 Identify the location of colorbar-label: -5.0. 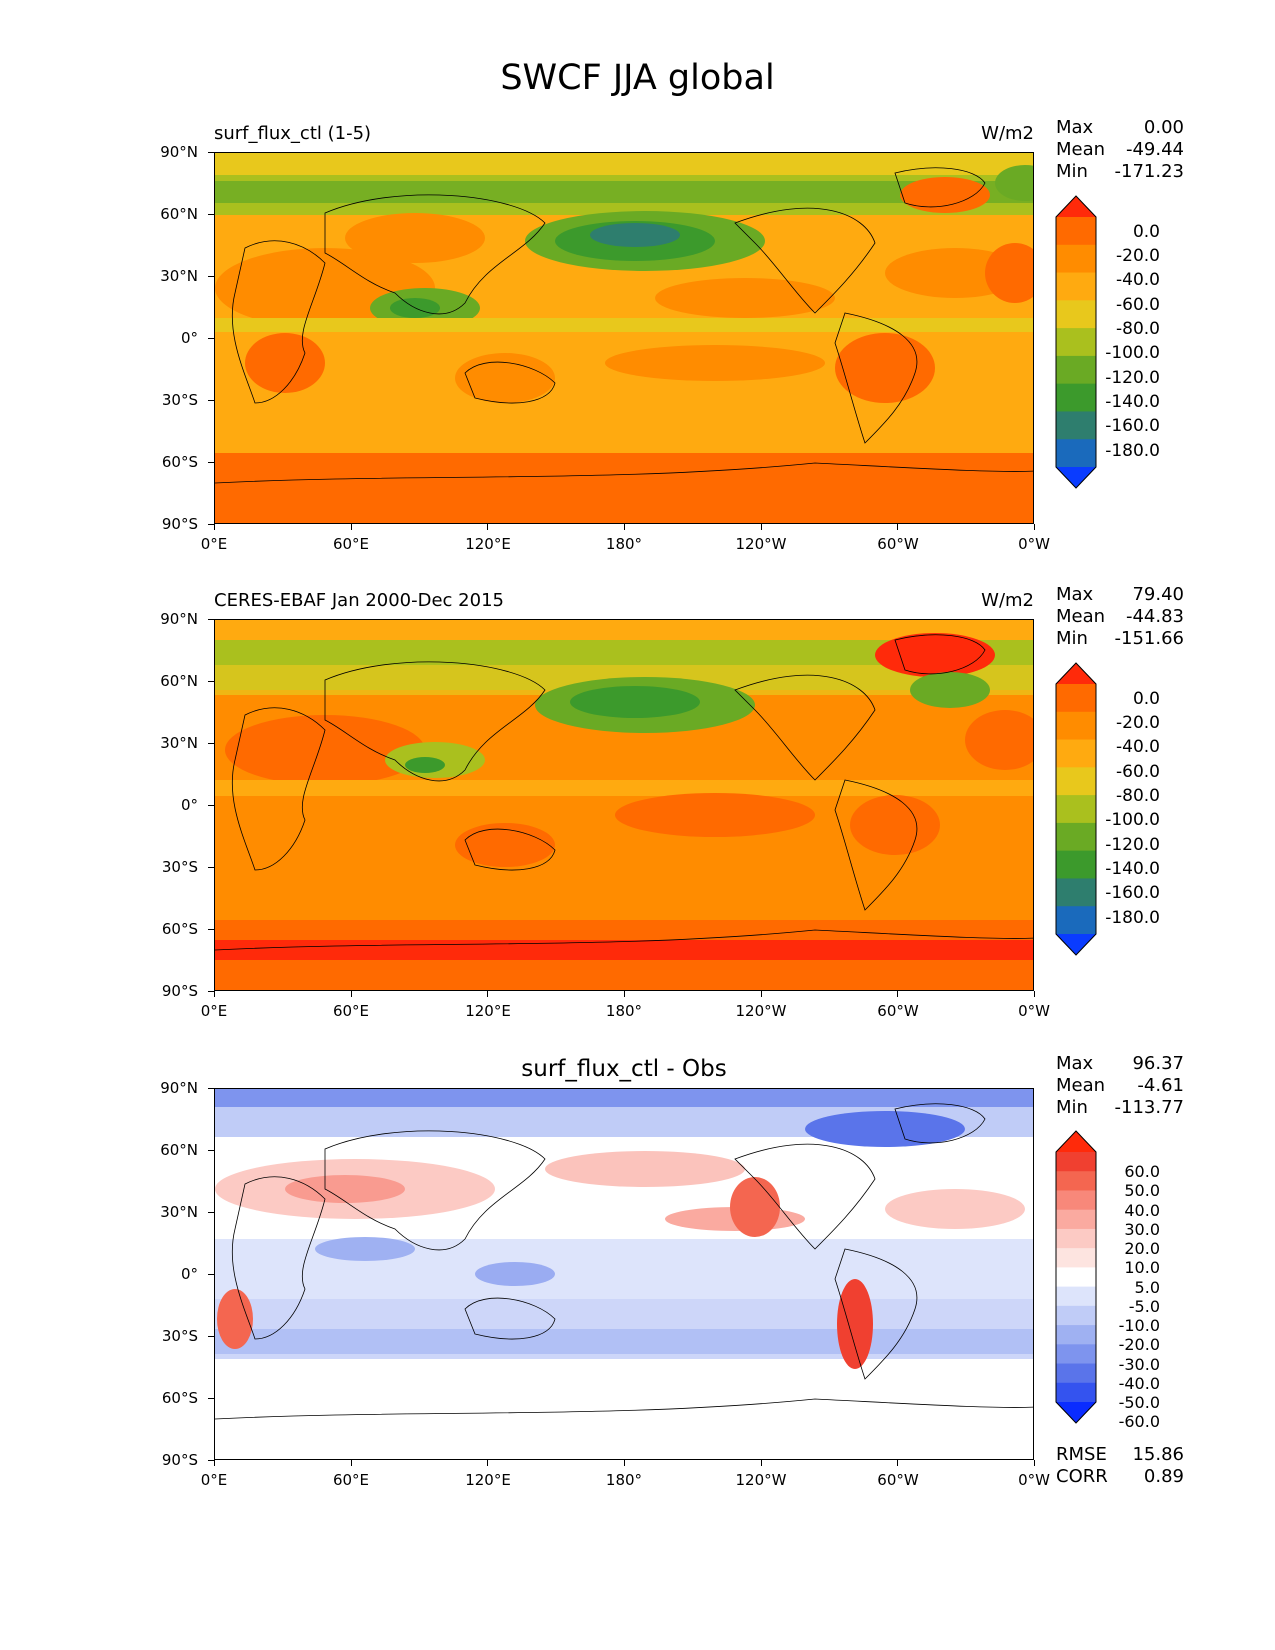
(1144, 1306).